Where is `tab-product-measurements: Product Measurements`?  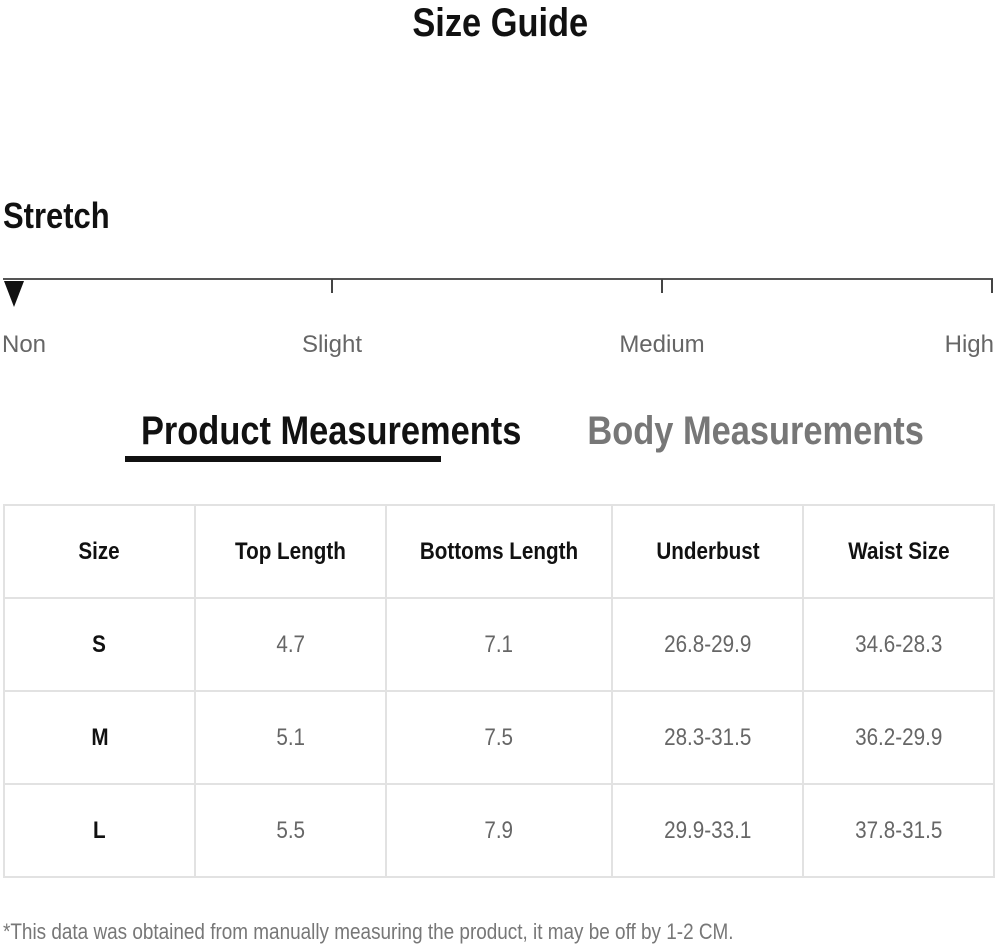 tab-product-measurements: Product Measurements is located at coordinates (331, 431).